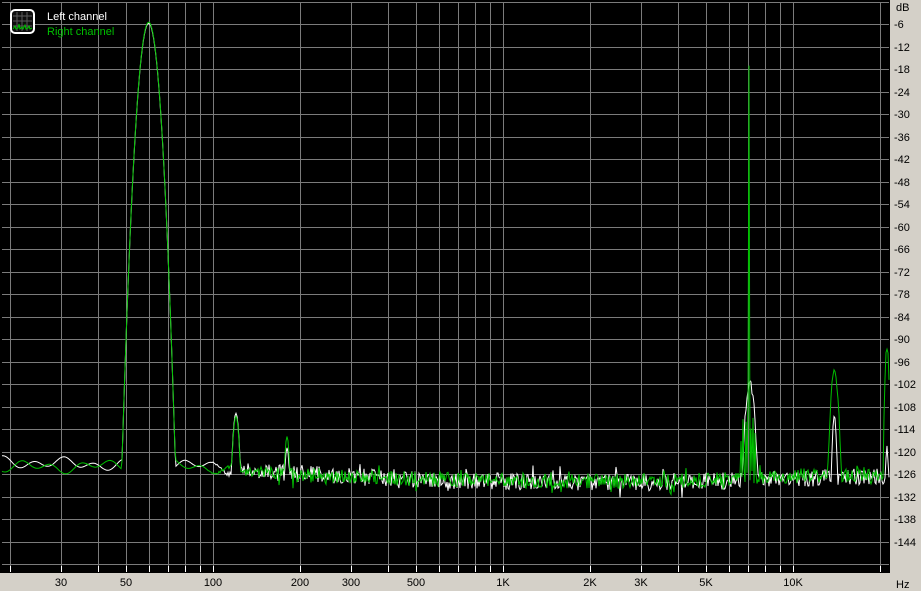  I want to click on svg-text: -72, so click(902, 273).